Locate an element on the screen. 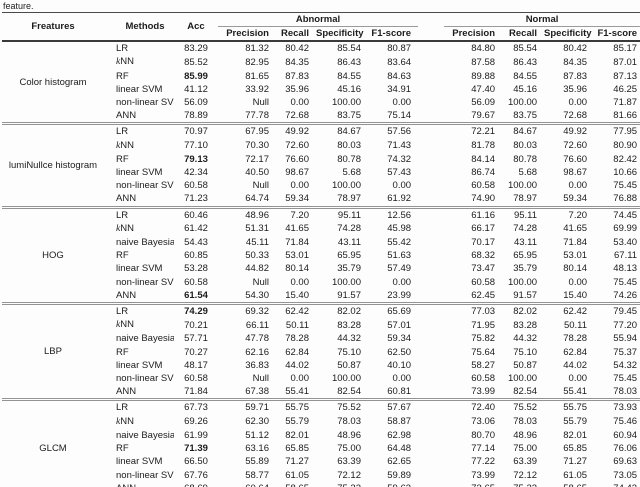 The image size is (640, 487). normal-recall-cell: 83.28 is located at coordinates (525, 325).